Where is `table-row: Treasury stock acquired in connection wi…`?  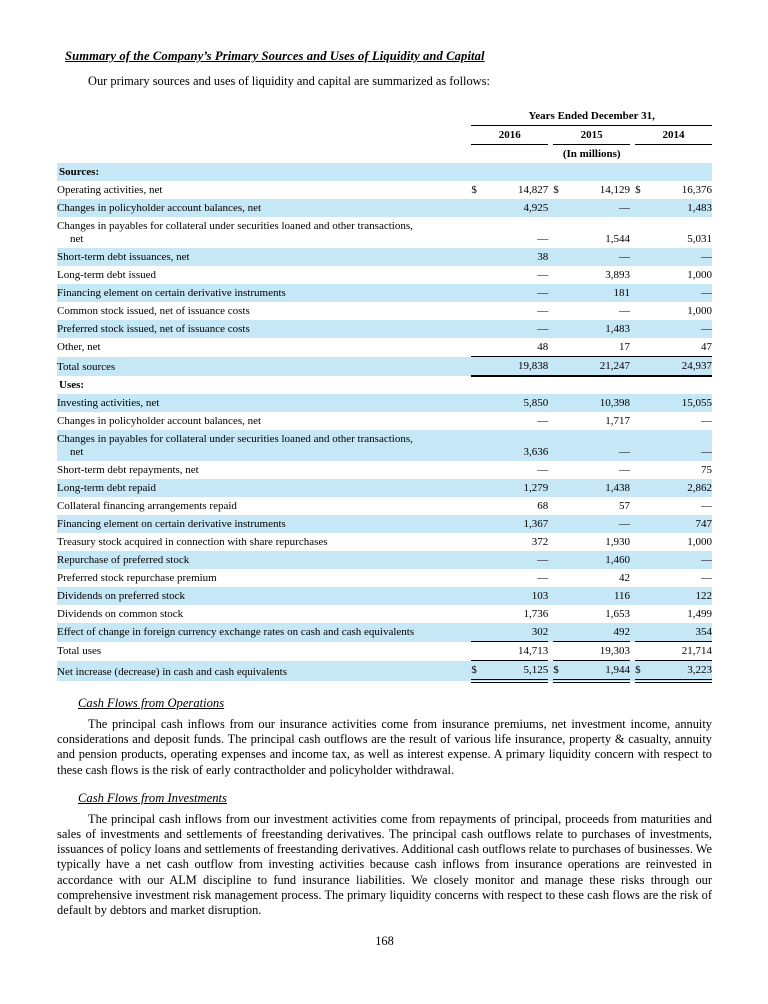 table-row: Treasury stock acquired in connection wi… is located at coordinates (384, 542).